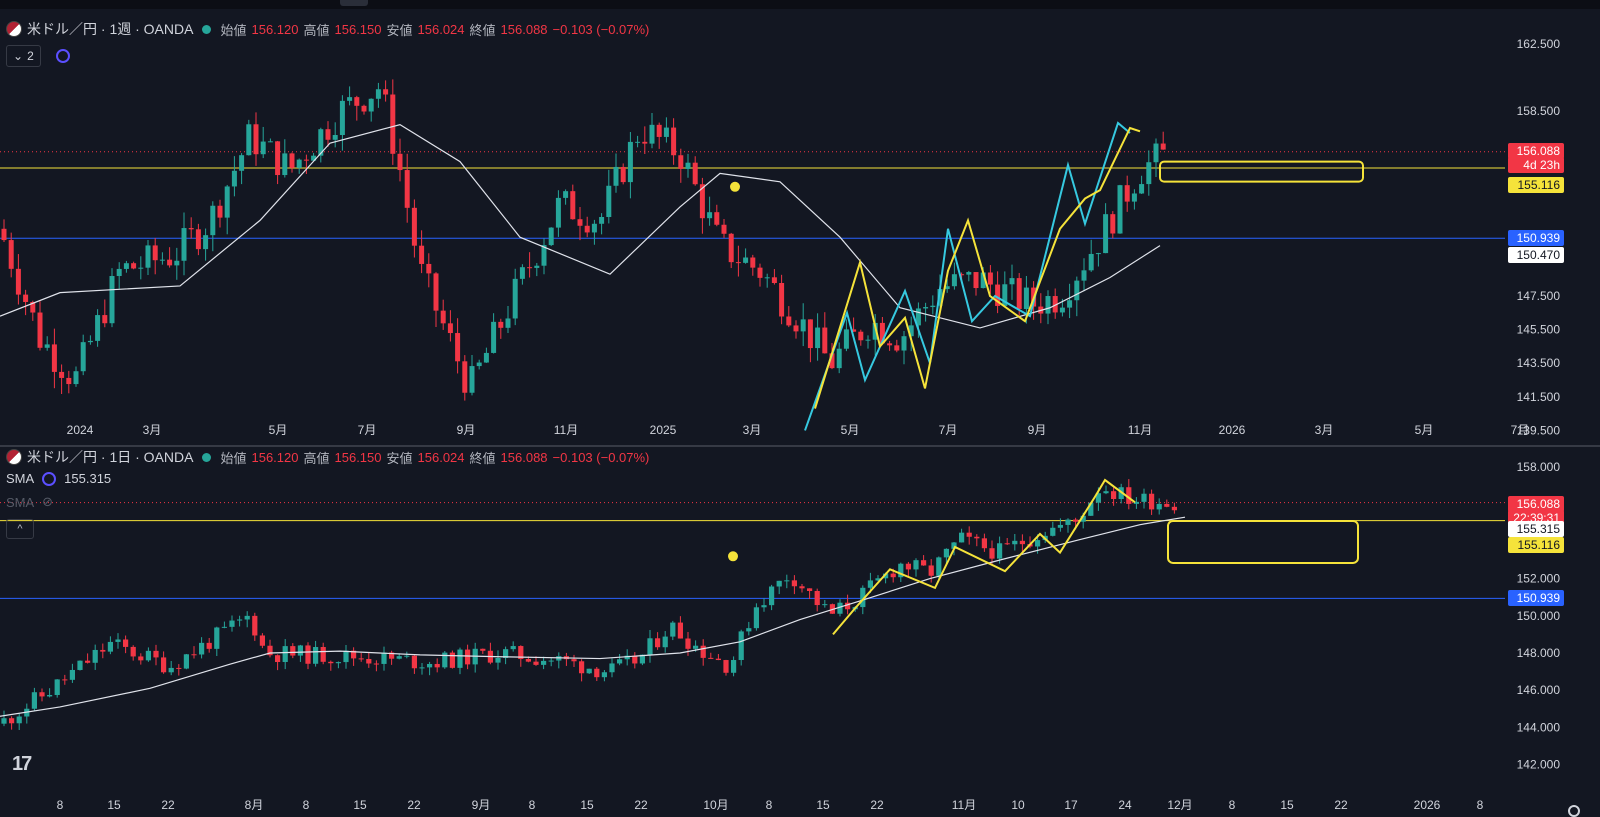 This screenshot has width=1600, height=817. What do you see at coordinates (110, 29) in the screenshot?
I see `symbol-title: 米ドル／円 · 1週 · OANDA` at bounding box center [110, 29].